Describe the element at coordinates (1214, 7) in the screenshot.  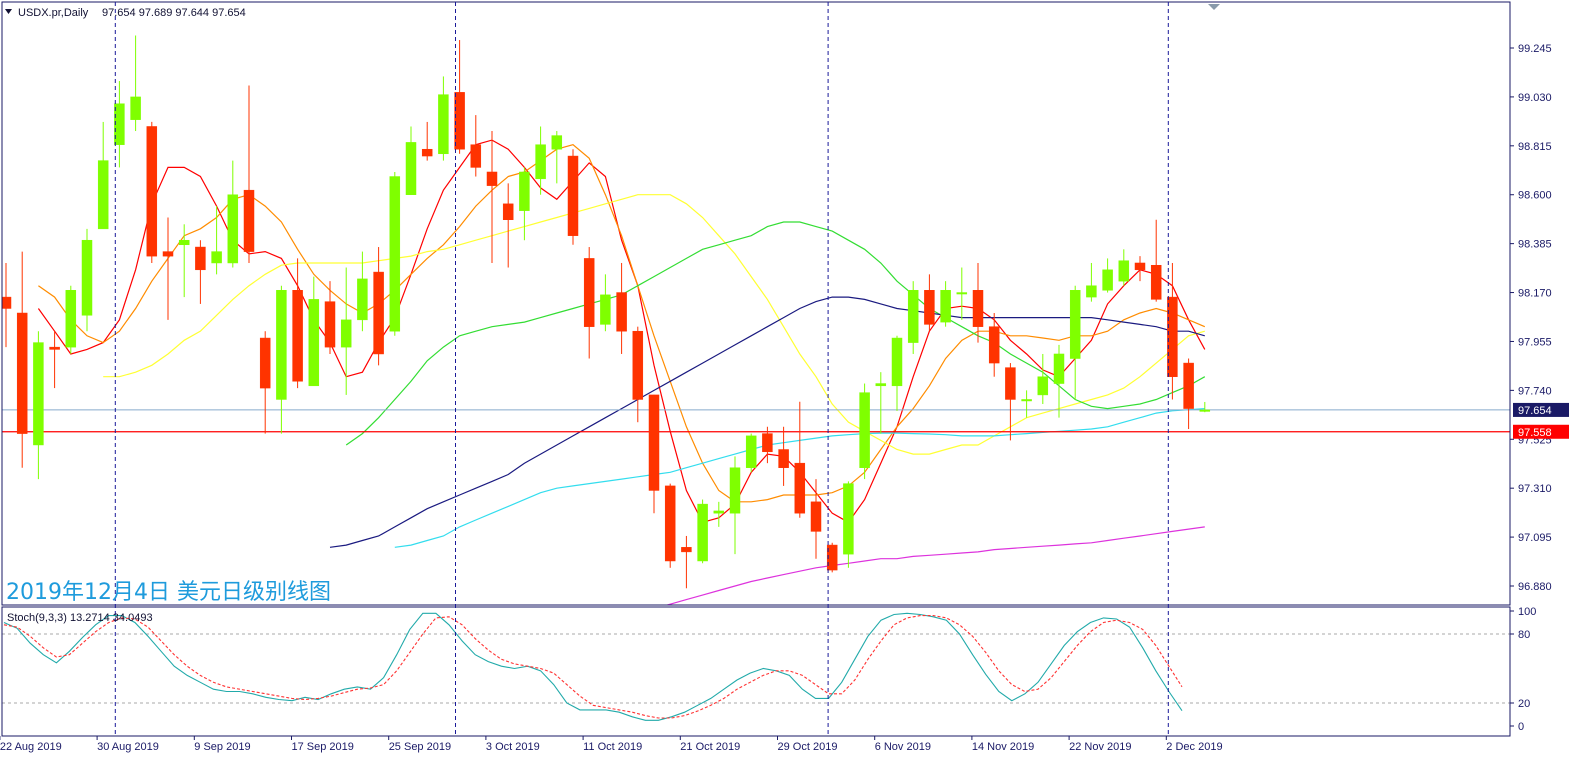
I see `chart-shift-marker-icon` at that location.